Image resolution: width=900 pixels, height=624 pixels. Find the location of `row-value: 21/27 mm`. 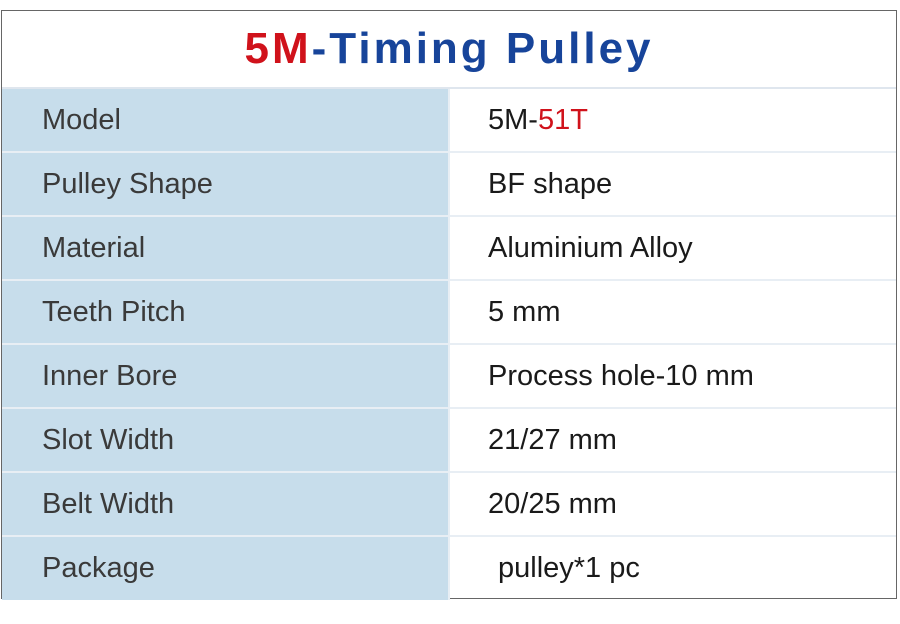

row-value: 21/27 mm is located at coordinates (673, 440).